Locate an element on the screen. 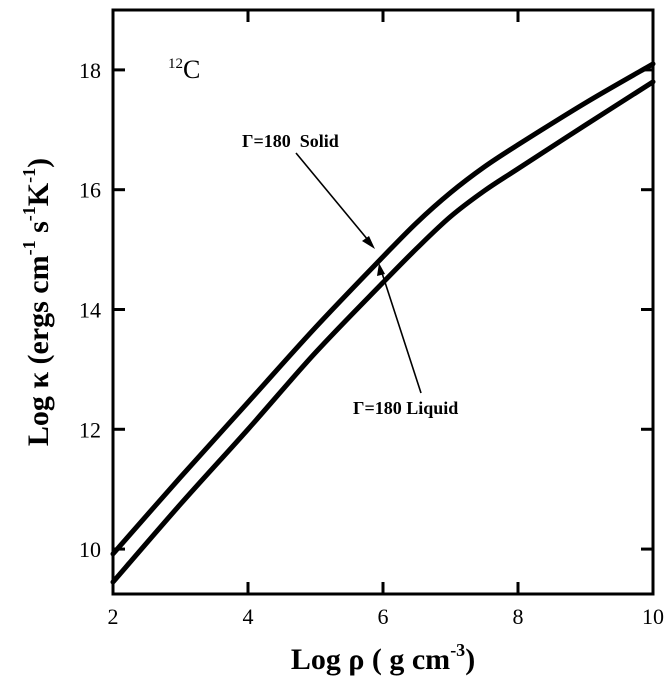 Image resolution: width=666 pixels, height=683 pixels. arrow-solid-head is located at coordinates (368, 242).